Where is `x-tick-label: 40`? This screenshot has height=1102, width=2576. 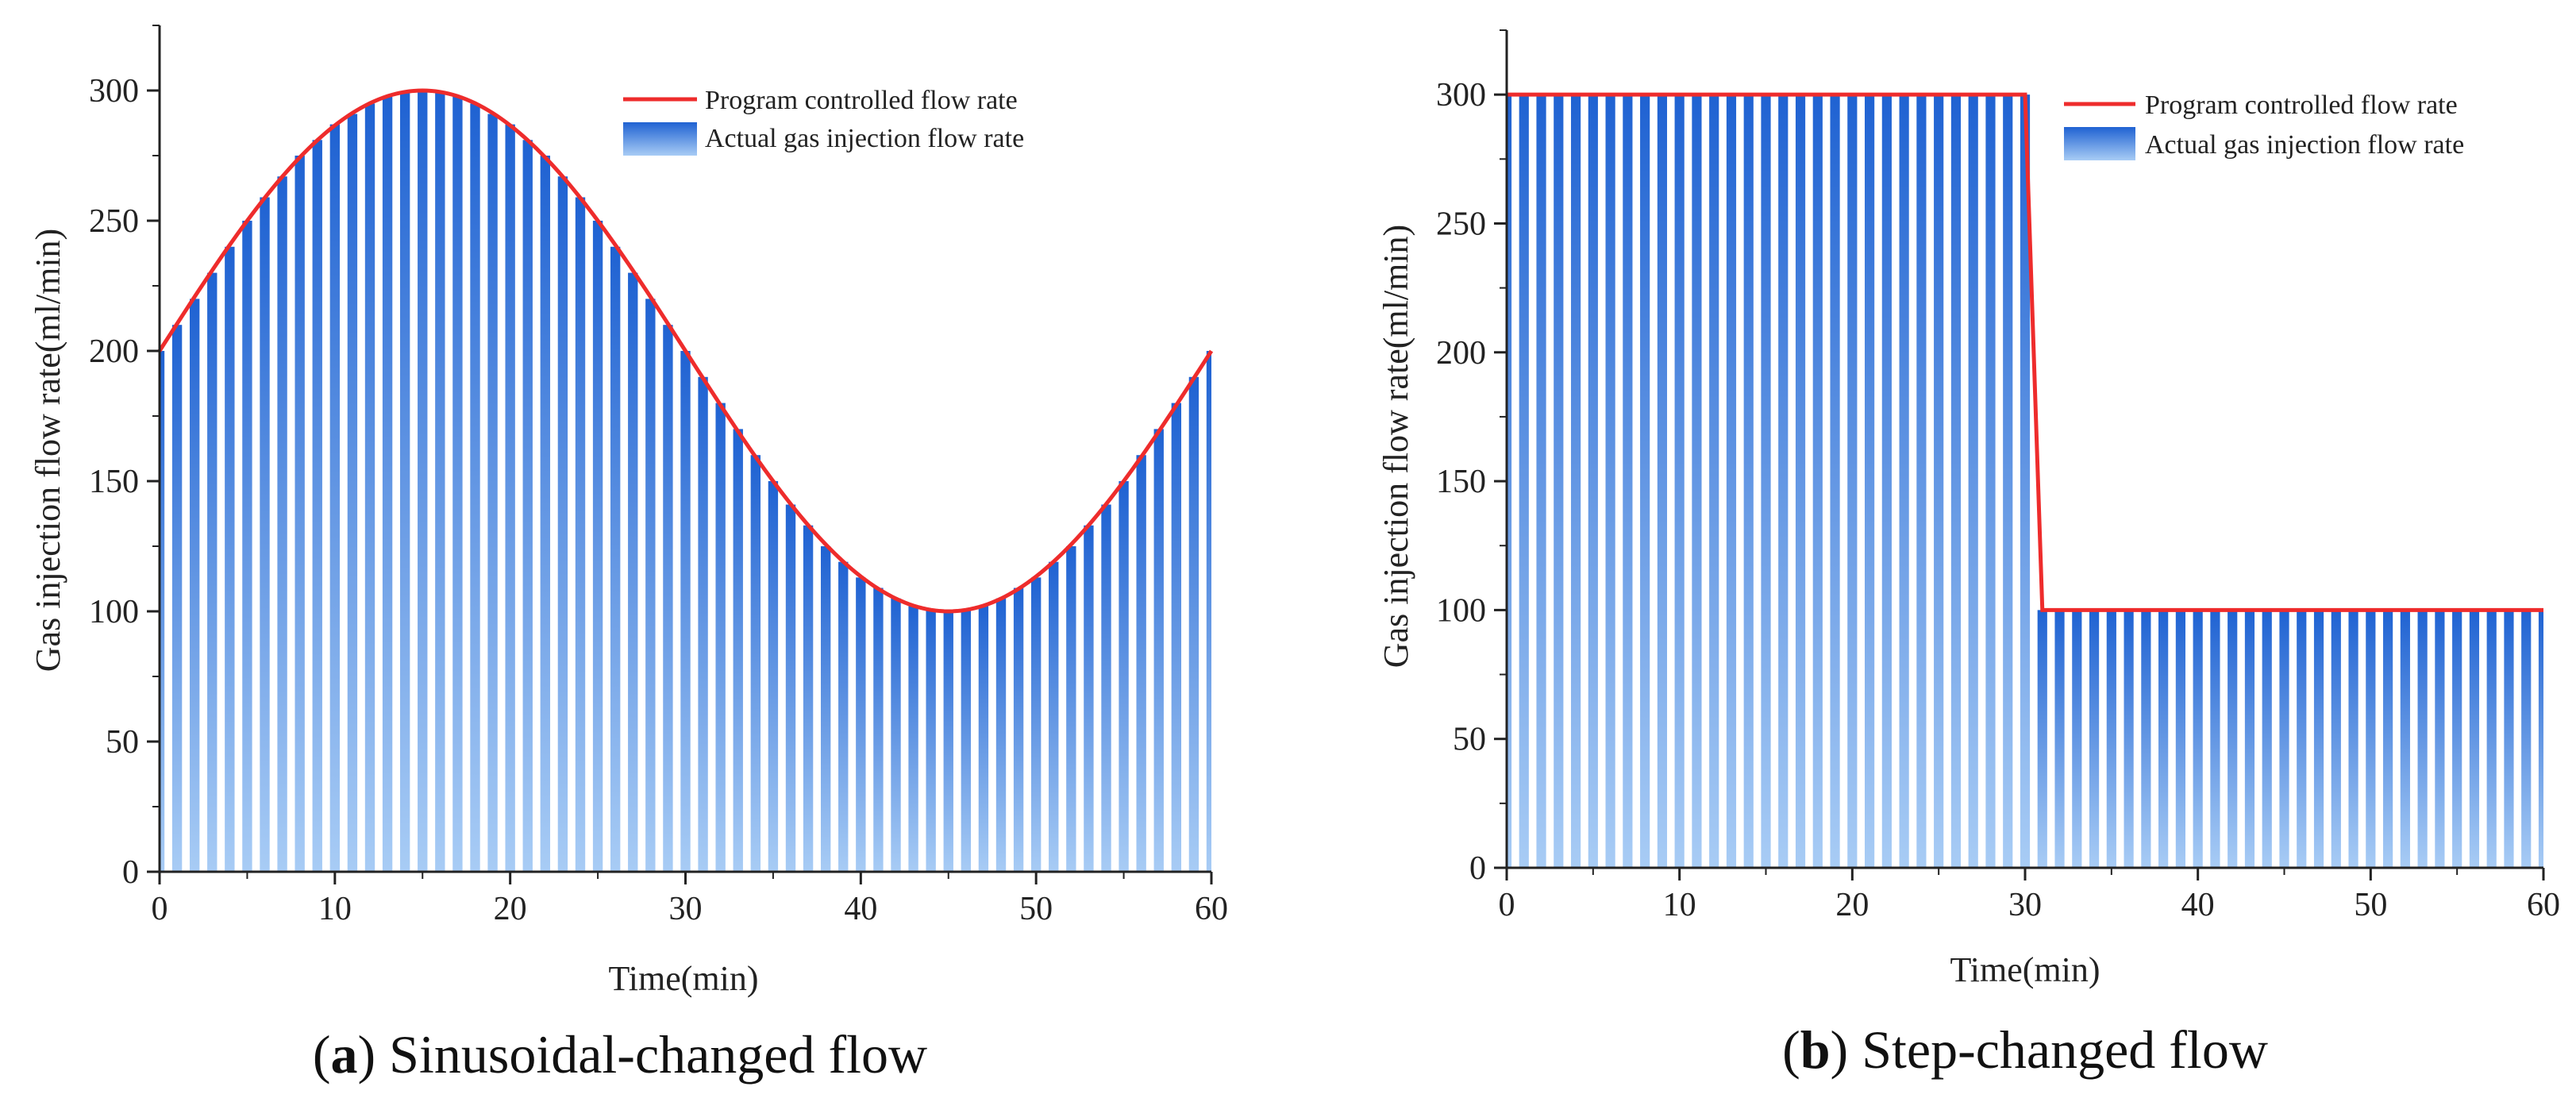
x-tick-label: 40 is located at coordinates (2198, 905).